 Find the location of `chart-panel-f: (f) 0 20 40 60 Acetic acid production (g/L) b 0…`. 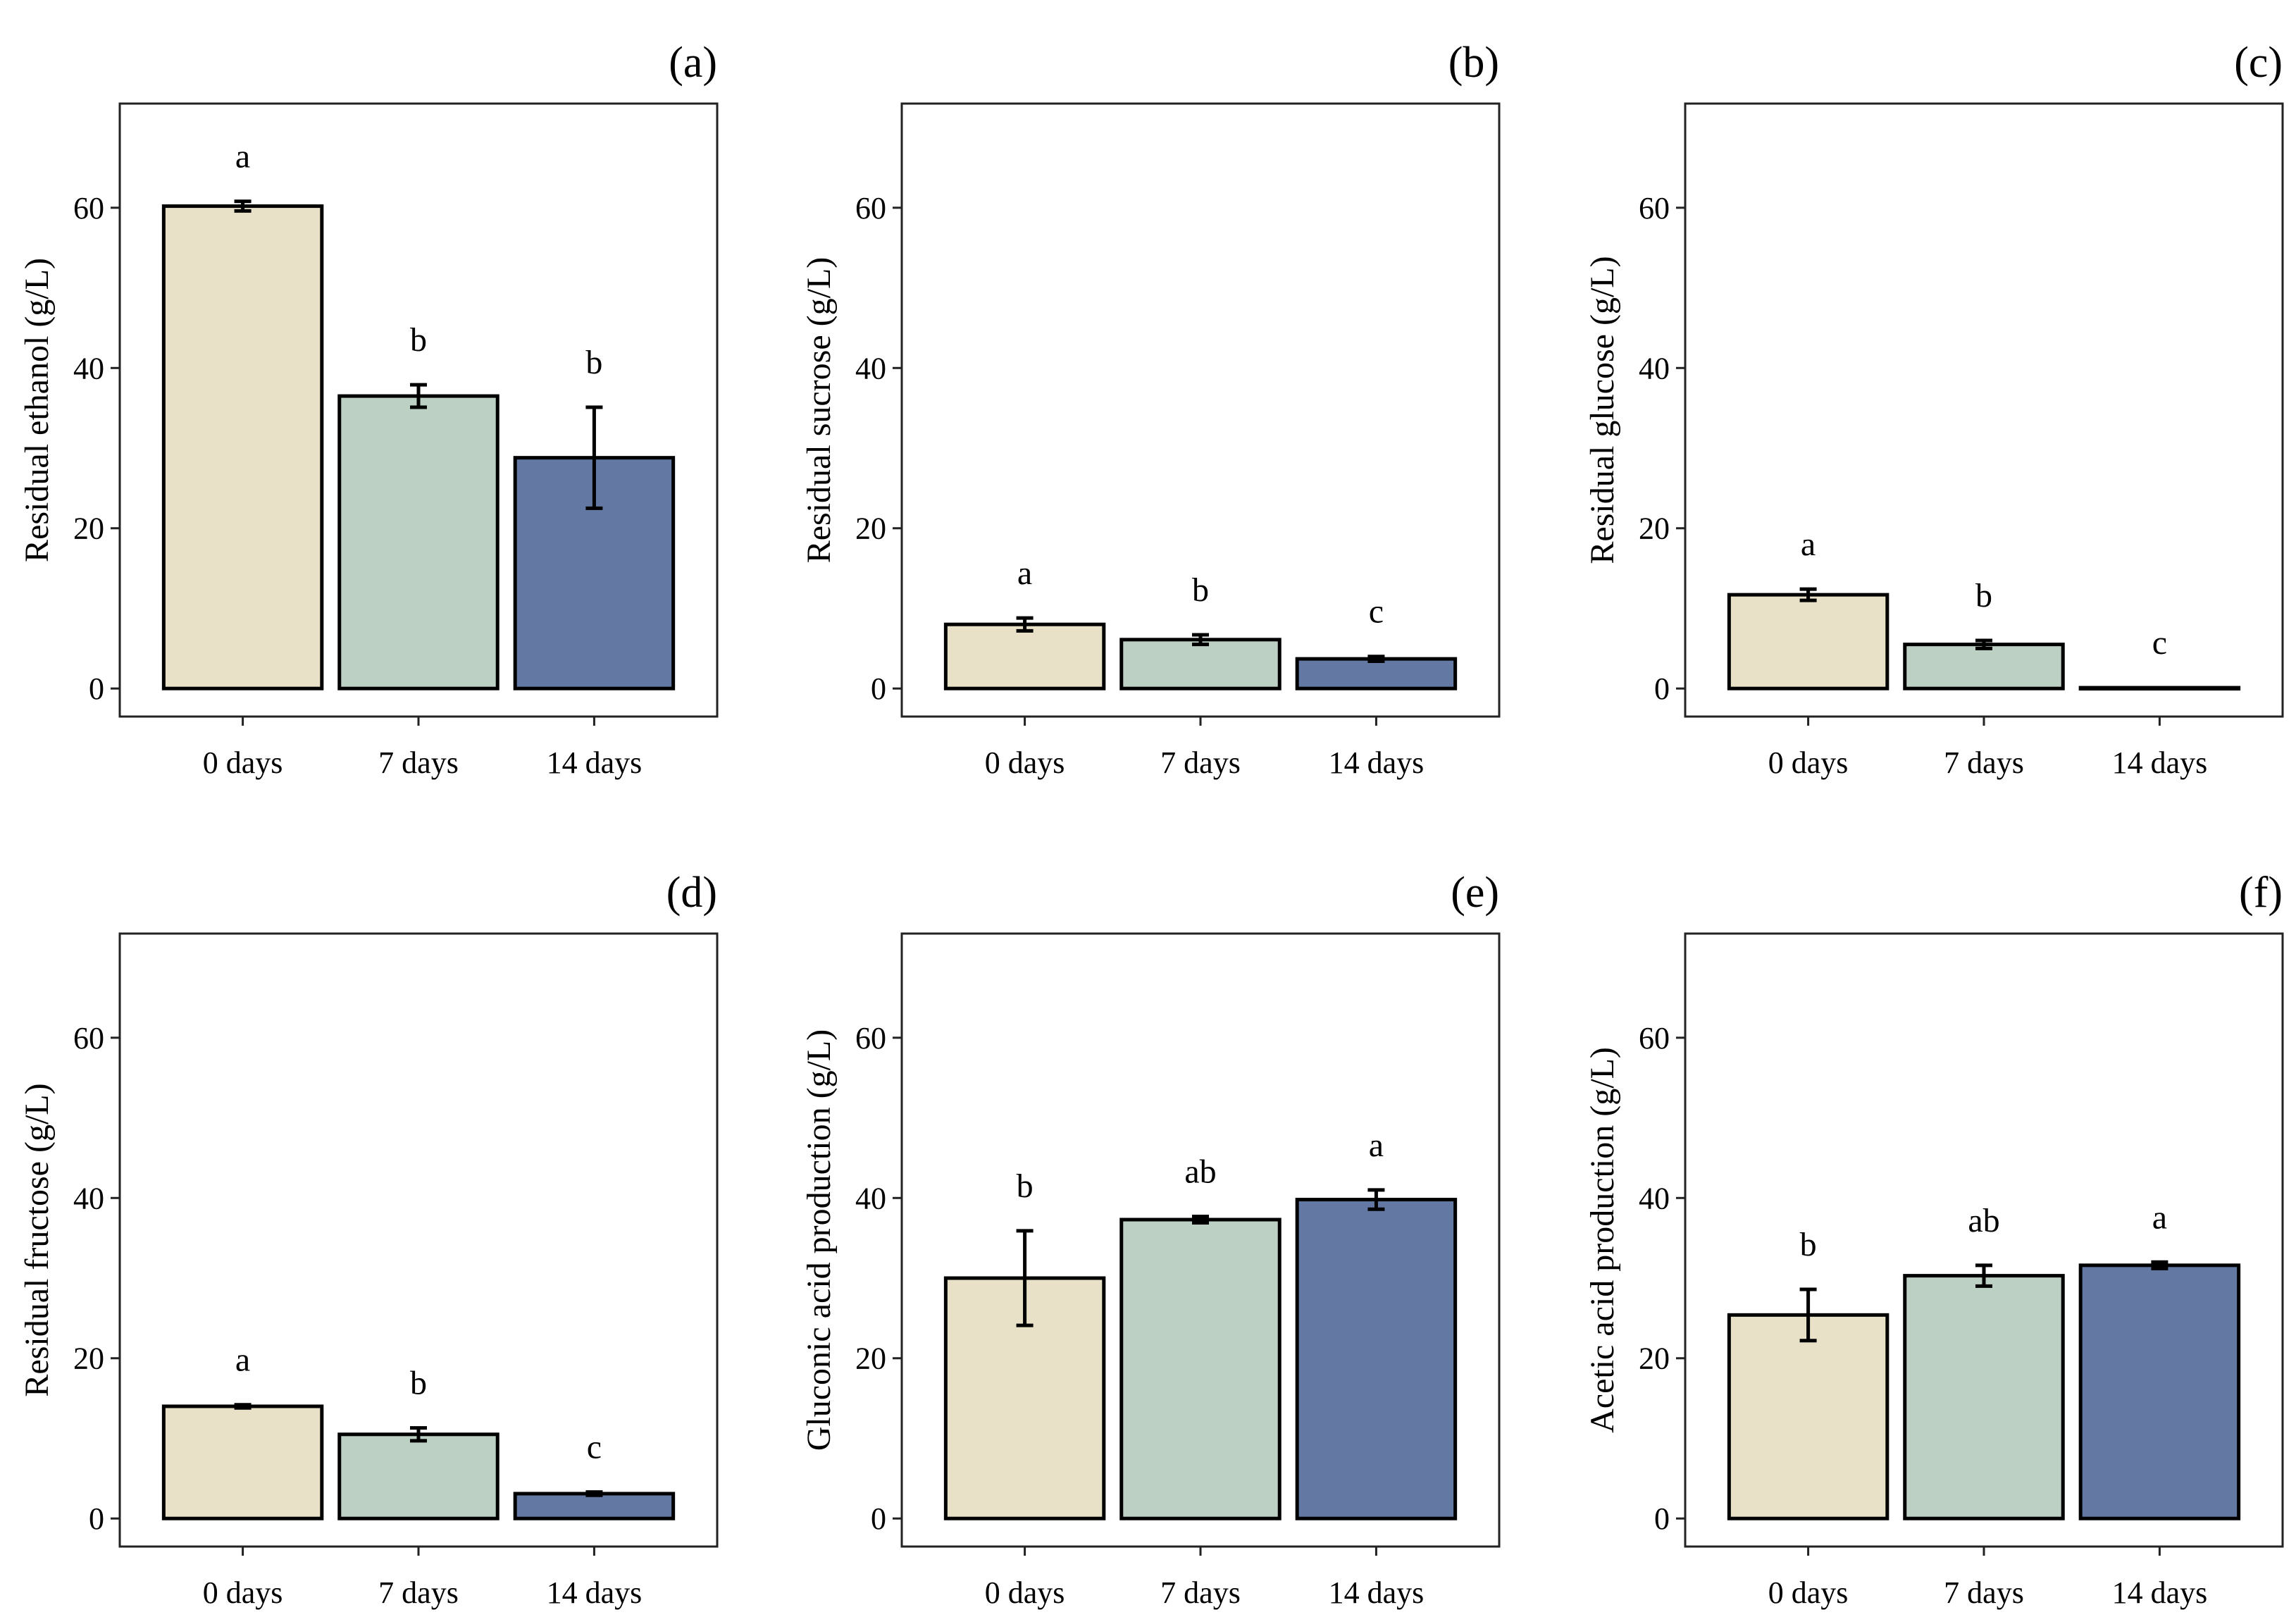

chart-panel-f: (f) 0 20 40 60 Acetic acid production (g/L) b 0… is located at coordinates (1934, 1239).